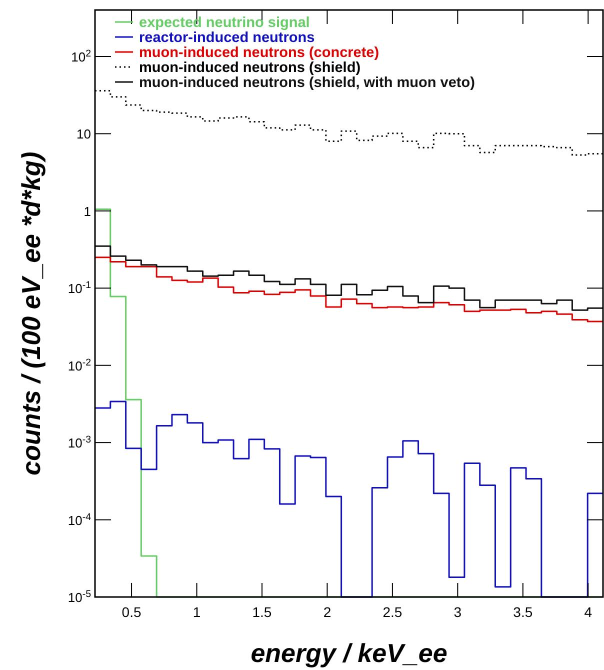 The height and width of the screenshot is (670, 604). I want to click on legend-label: muon-induced neutrons (concrete), so click(259, 53).